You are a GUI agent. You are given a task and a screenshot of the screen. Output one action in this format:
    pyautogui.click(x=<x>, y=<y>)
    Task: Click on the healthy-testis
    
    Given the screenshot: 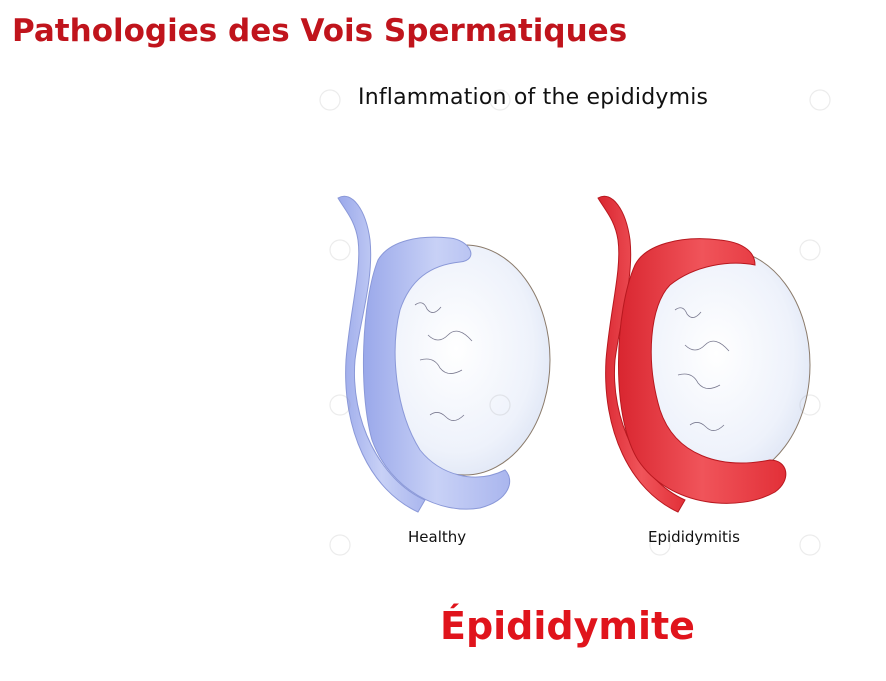 What is the action you would take?
    pyautogui.click(x=444, y=354)
    